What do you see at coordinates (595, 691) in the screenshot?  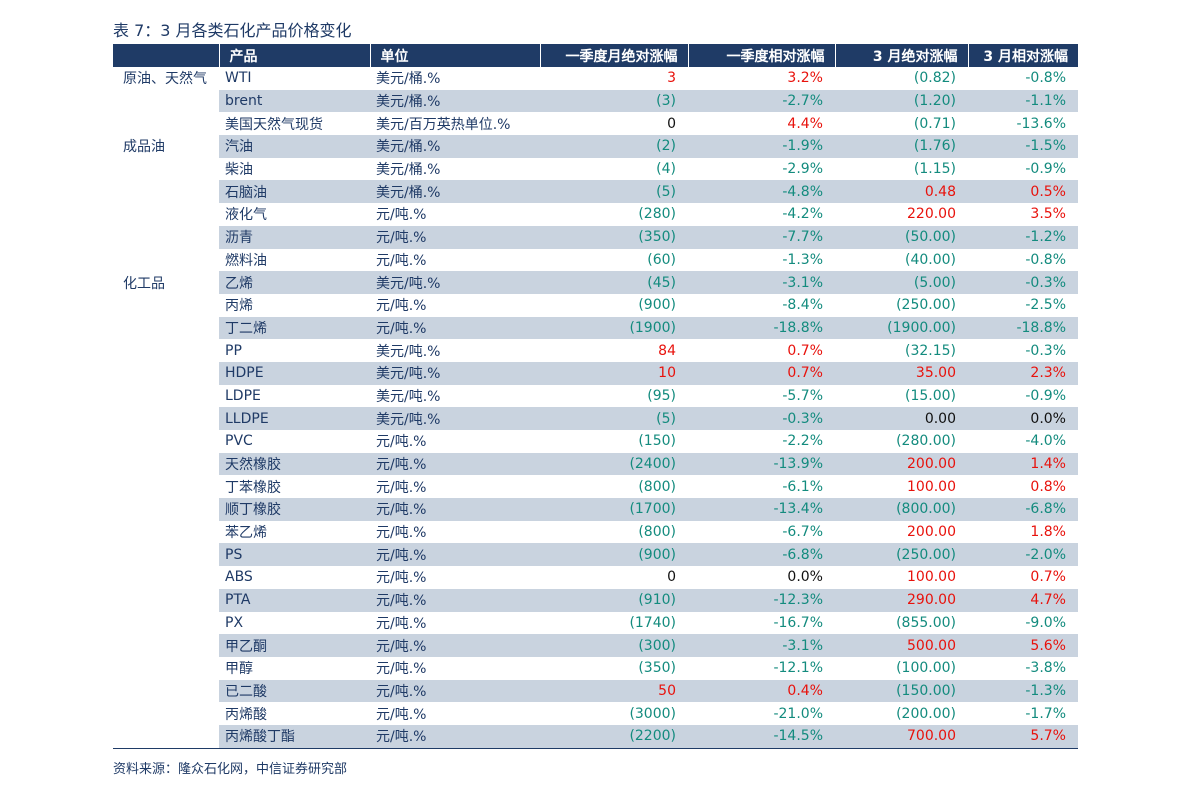 I see `table-row: 已二酸 元/吨.% 50 0.4% (150.00) -1.3%` at bounding box center [595, 691].